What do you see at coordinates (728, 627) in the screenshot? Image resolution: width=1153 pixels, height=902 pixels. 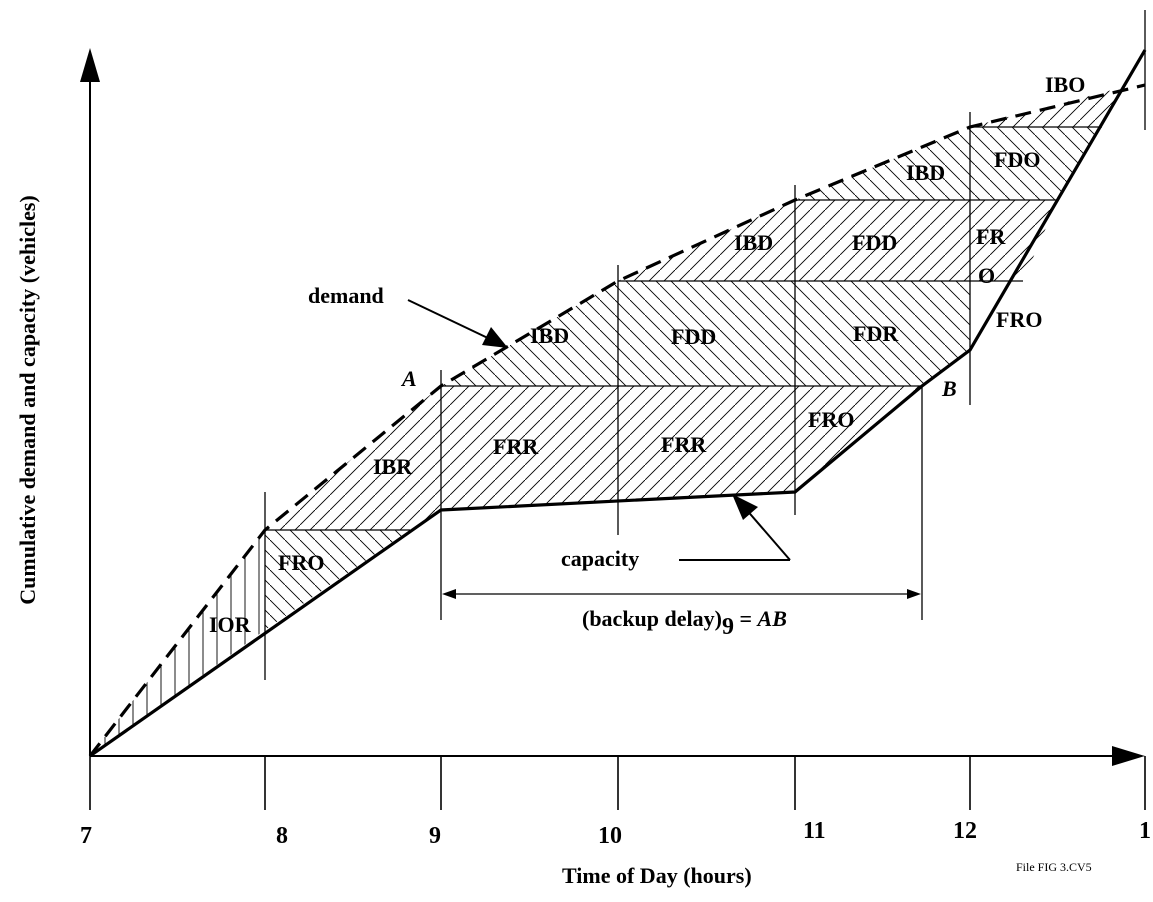 I see `backup-delay-subscript: 9` at bounding box center [728, 627].